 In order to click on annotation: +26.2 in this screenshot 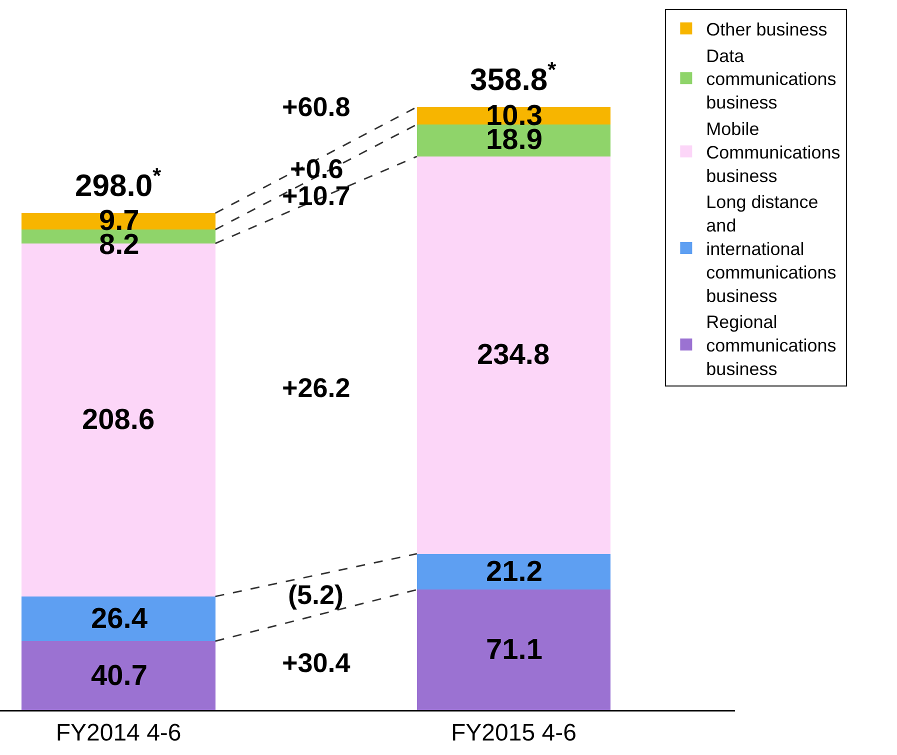, I will do `click(316, 388)`.